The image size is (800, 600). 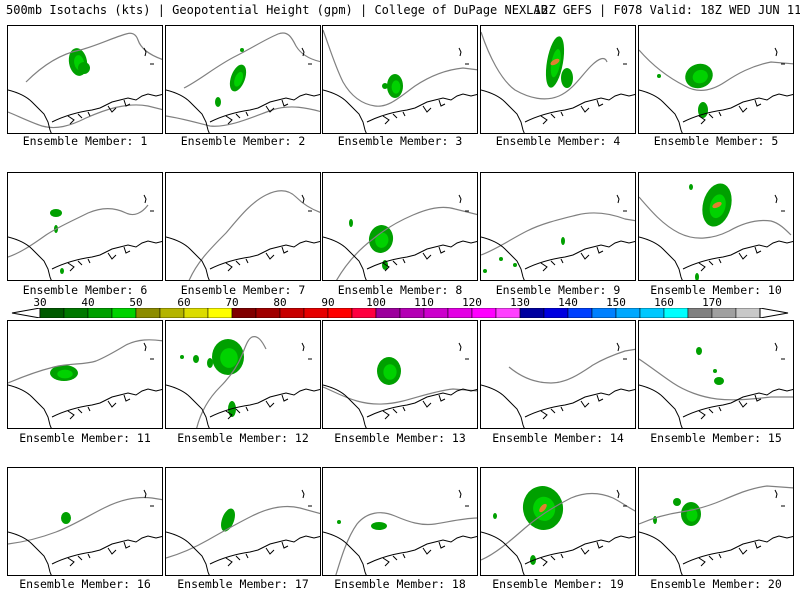 I want to click on ensemble-member-label: Ensemble Member: 1, so click(x=85, y=141).